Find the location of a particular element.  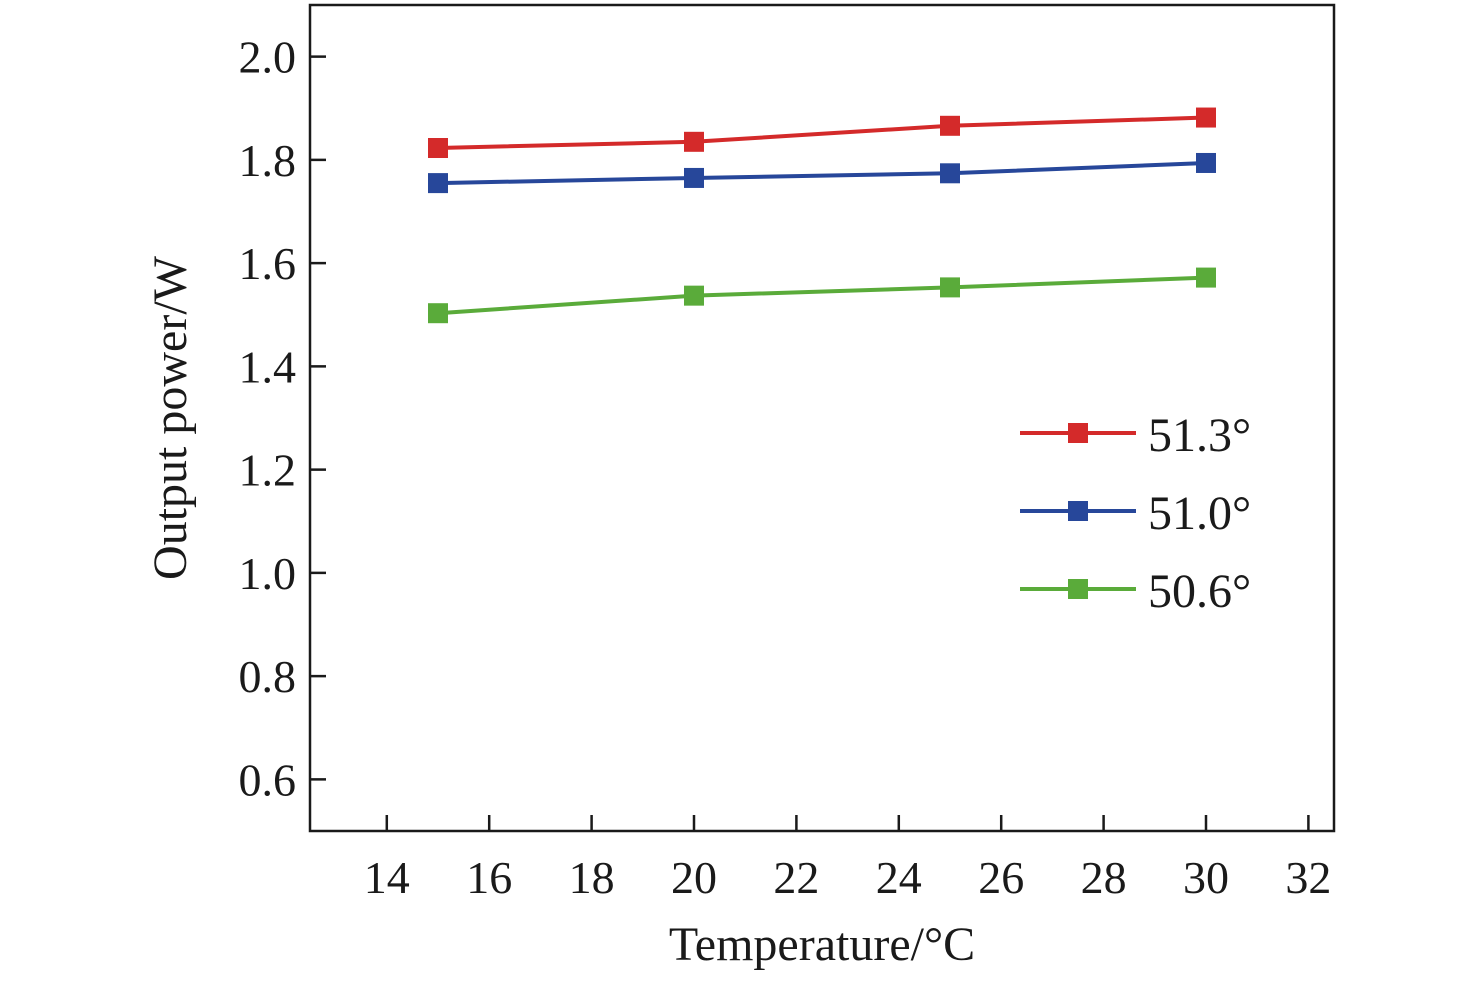

y-tick-label: 1.0 is located at coordinates (268, 573).